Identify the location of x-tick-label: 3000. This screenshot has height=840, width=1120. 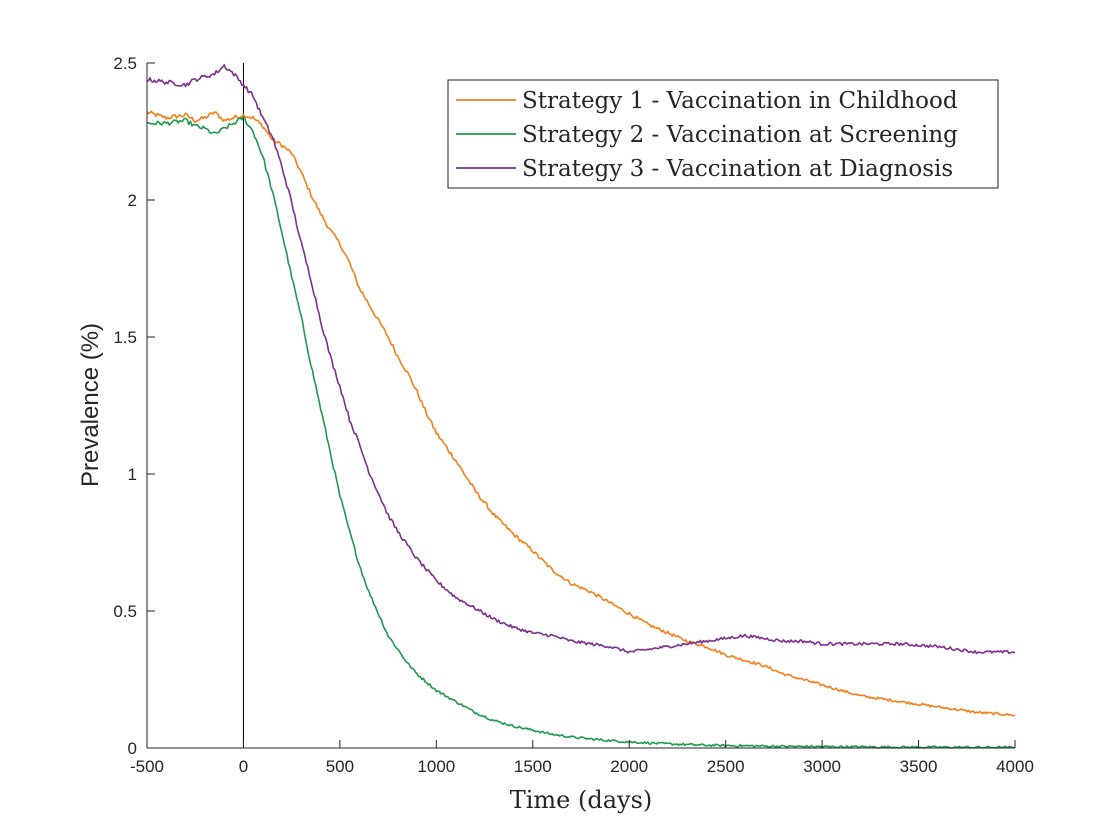
(822, 766).